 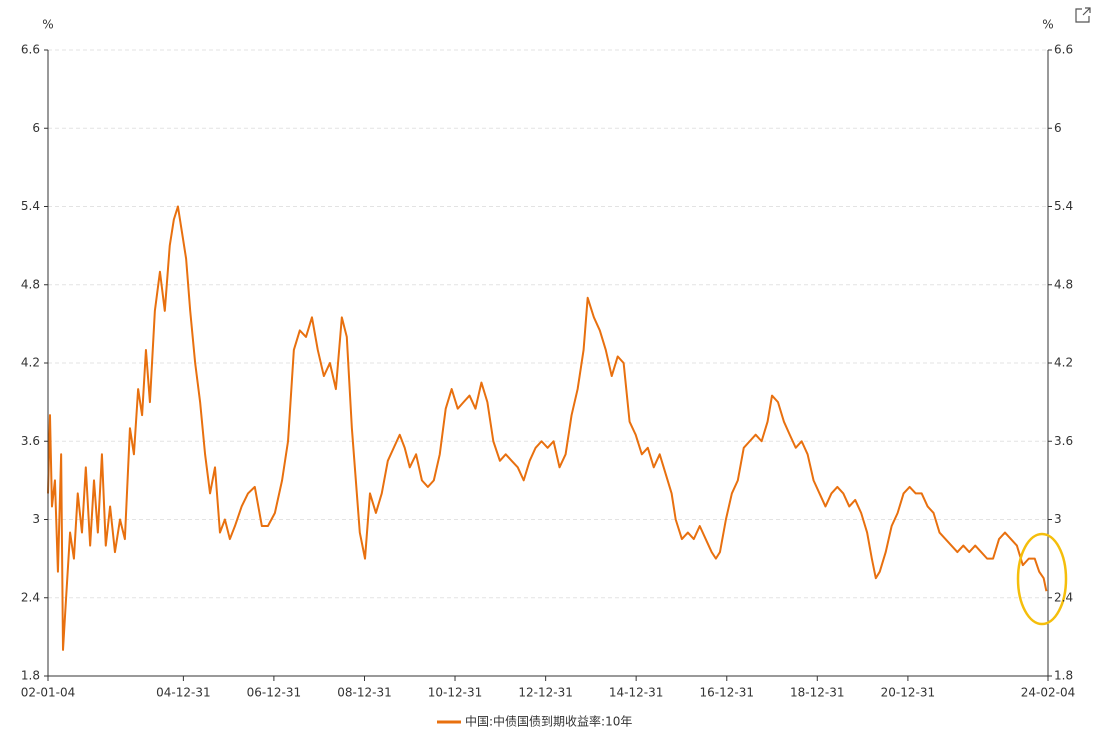 What do you see at coordinates (1047, 25) in the screenshot?
I see `y2-unit: %` at bounding box center [1047, 25].